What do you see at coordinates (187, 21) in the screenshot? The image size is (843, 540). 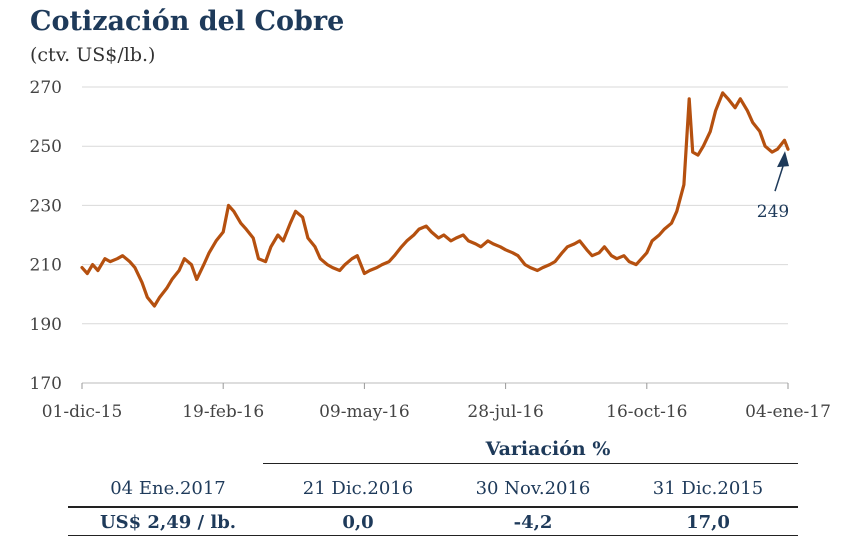 I see `chart-title: Cotización del Cobre` at bounding box center [187, 21].